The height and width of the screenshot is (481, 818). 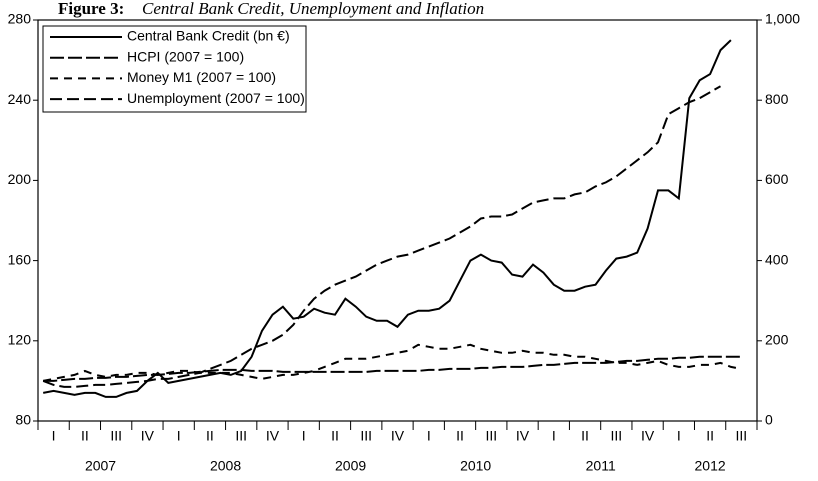 I want to click on y2-tick-label: 400, so click(x=777, y=259).